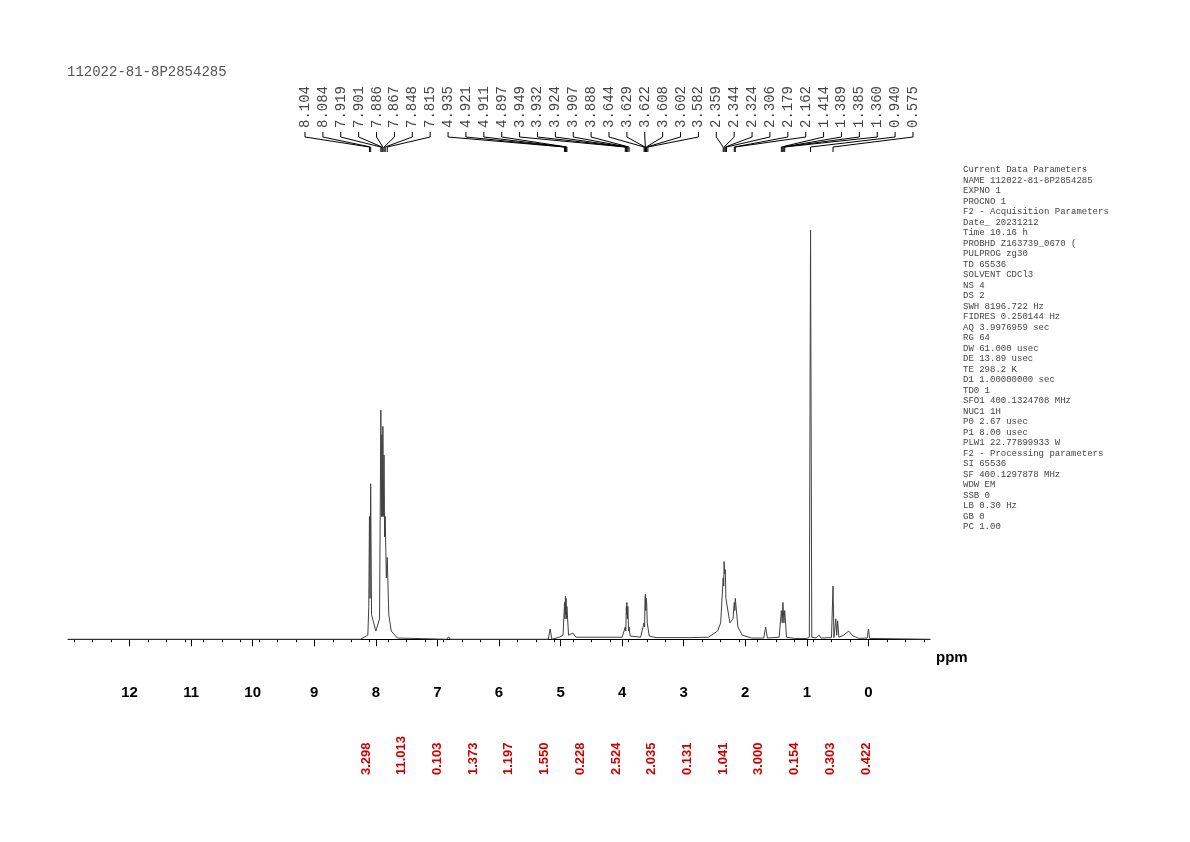 The image size is (1190, 842). What do you see at coordinates (544, 758) in the screenshot?
I see `text: 1.550` at bounding box center [544, 758].